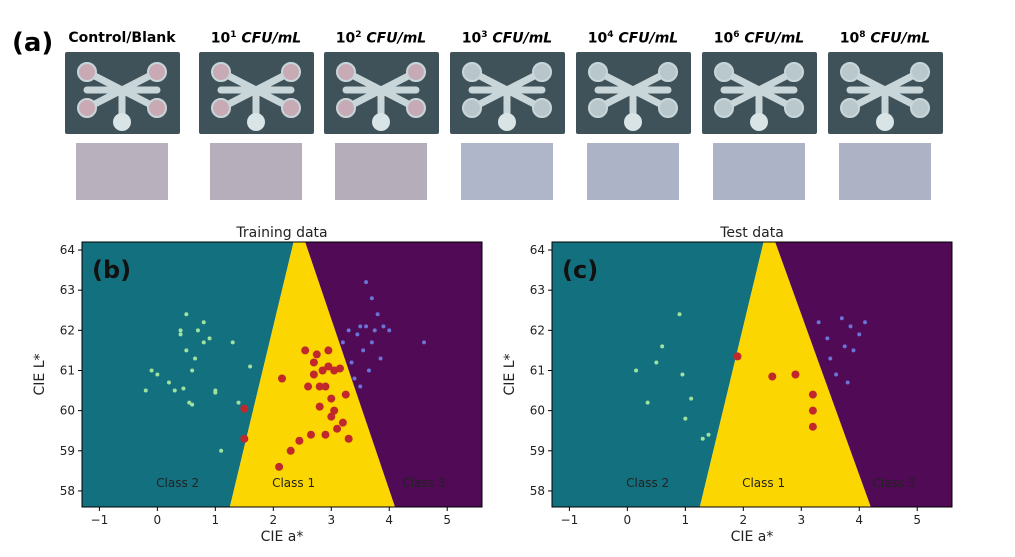 The width and height of the screenshot is (1015, 557). Describe the element at coordinates (293, 483) in the screenshot. I see `region-label: Class 1` at that location.